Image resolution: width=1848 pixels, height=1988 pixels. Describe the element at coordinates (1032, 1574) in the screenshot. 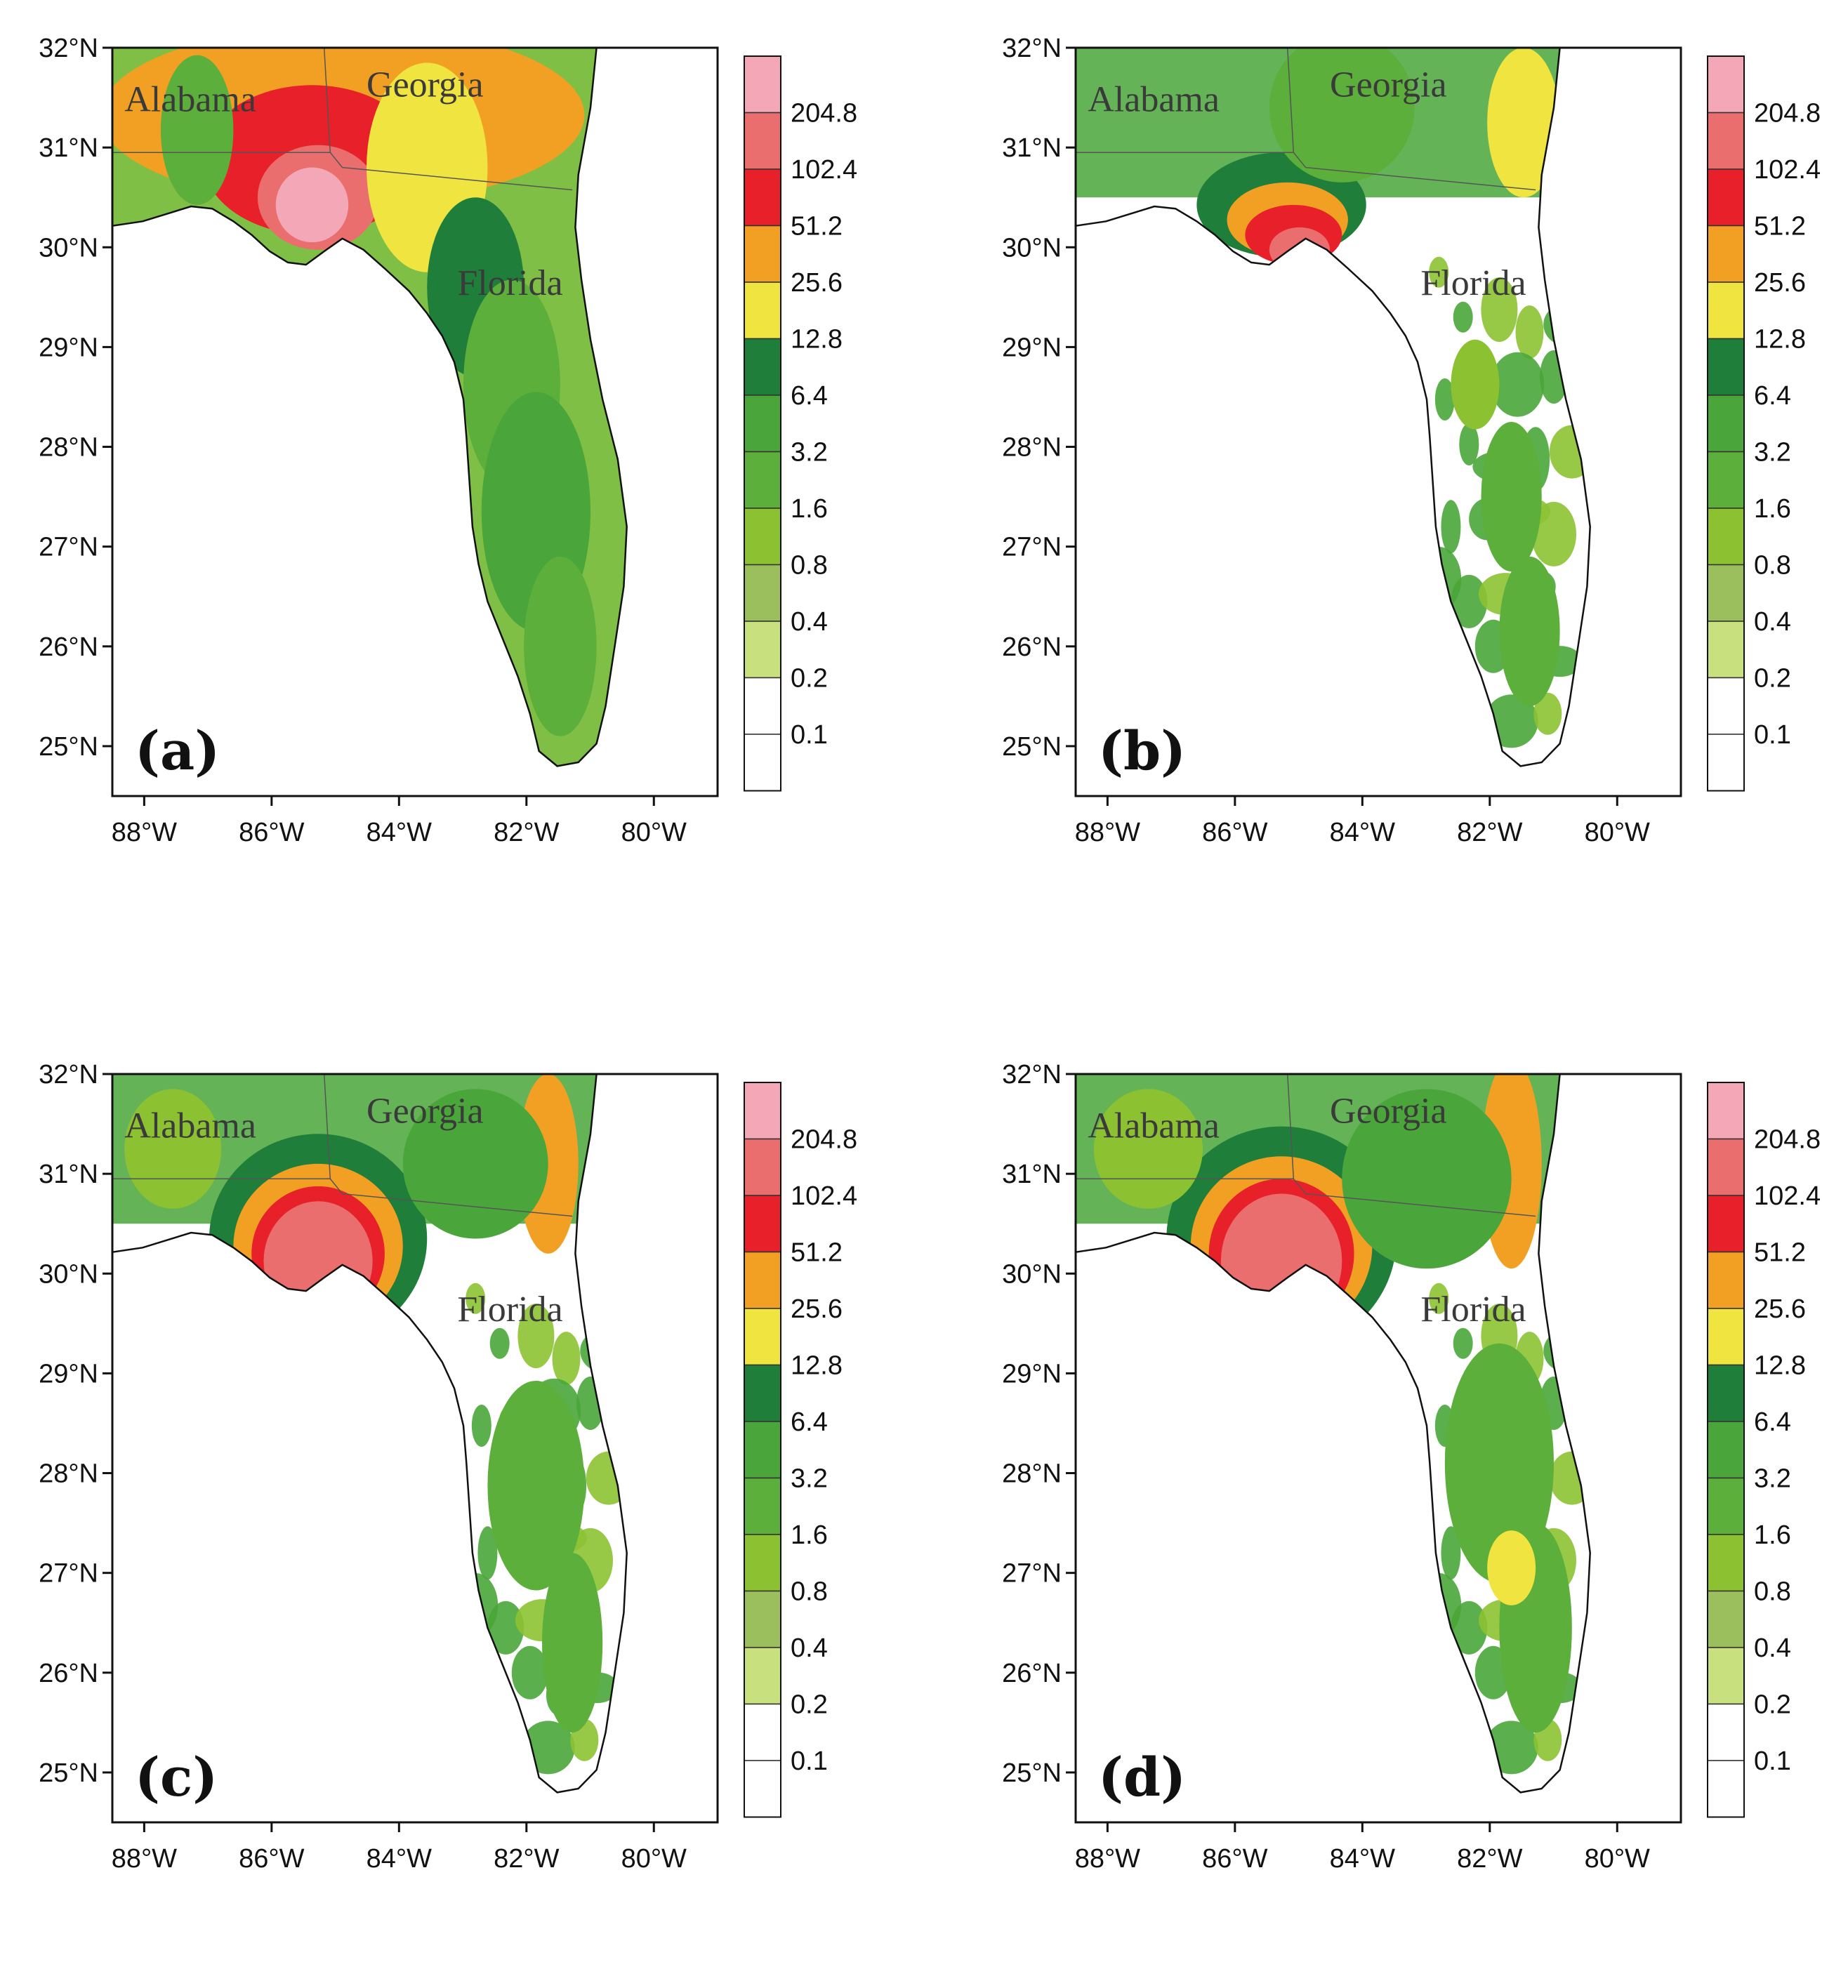

I see `lat-label: 27°N` at that location.